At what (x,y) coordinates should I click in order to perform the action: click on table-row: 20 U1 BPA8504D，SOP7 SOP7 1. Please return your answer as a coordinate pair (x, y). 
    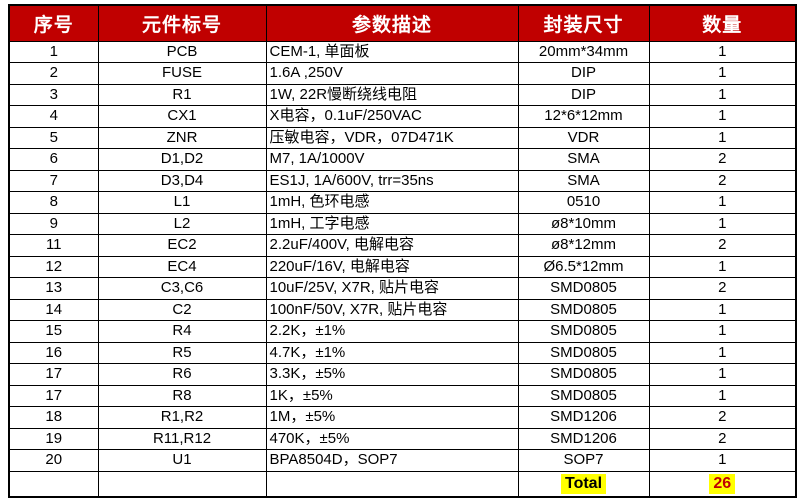
    Looking at the image, I should click on (402, 460).